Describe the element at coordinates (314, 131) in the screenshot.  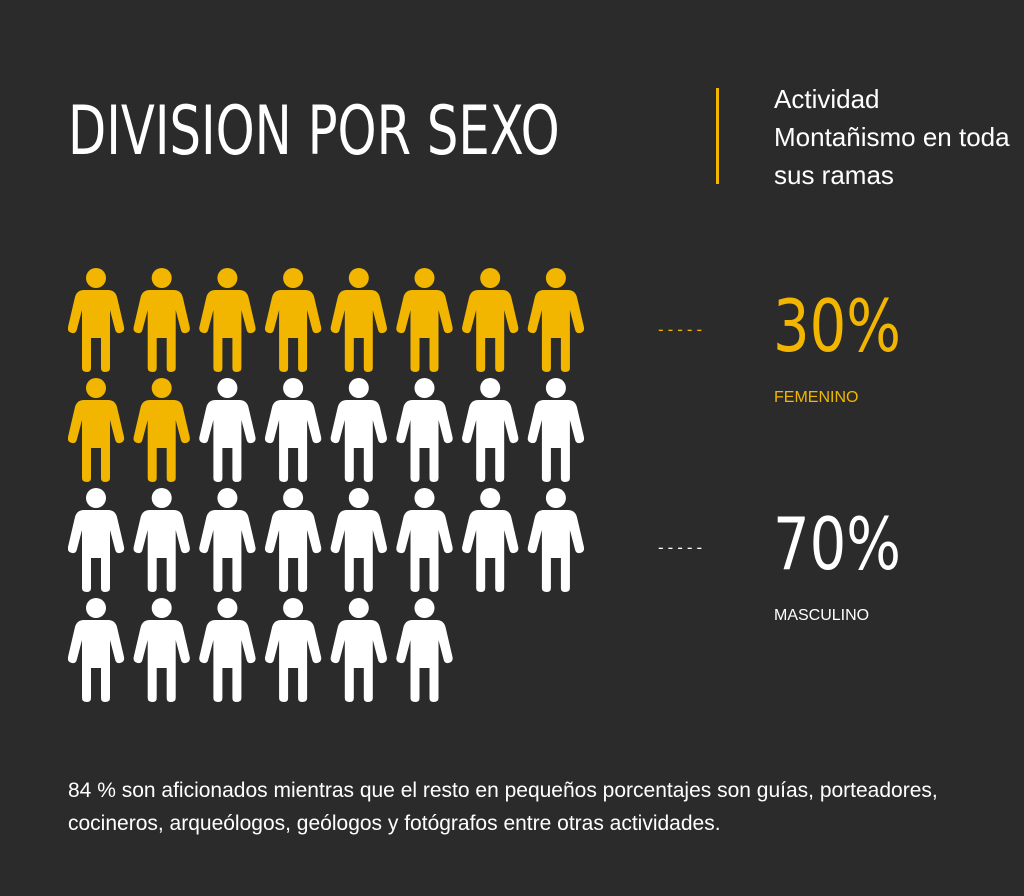
I see `infographic-title: DIVISION POR SEXO` at that location.